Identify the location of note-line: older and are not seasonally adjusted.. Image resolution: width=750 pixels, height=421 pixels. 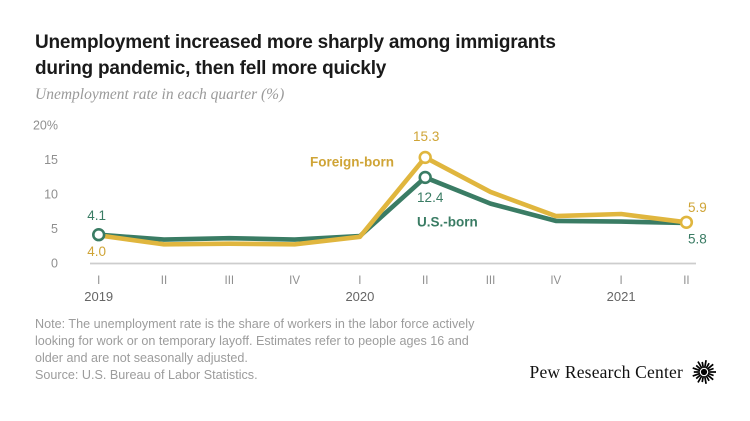
(141, 358).